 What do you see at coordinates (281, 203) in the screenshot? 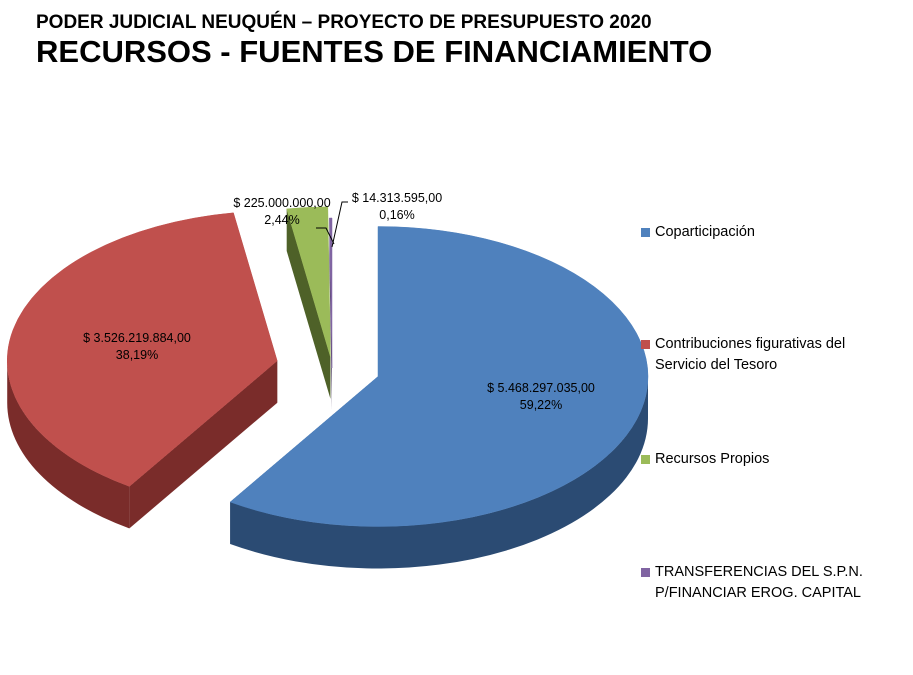
I see `data-label-value: $ 225.000.000,00` at bounding box center [281, 203].